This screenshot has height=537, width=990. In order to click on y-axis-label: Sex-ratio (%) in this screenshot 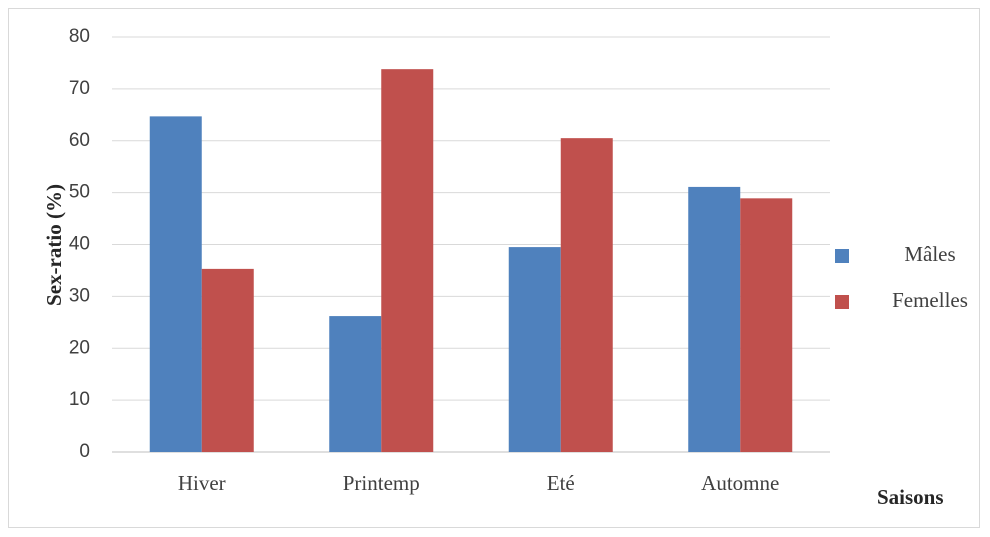, I will do `click(54, 245)`.